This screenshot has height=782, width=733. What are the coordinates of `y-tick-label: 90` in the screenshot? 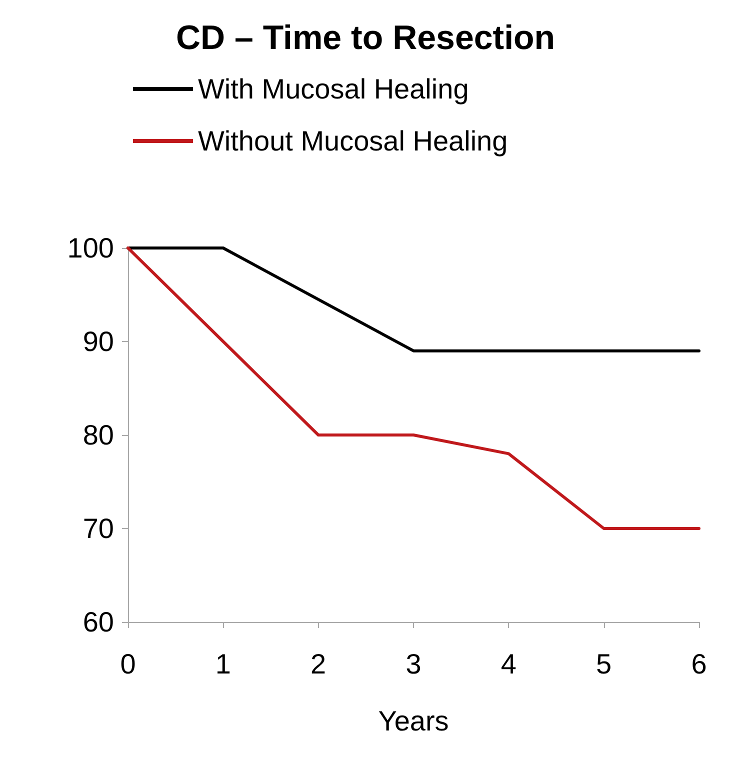 It's located at (98, 341).